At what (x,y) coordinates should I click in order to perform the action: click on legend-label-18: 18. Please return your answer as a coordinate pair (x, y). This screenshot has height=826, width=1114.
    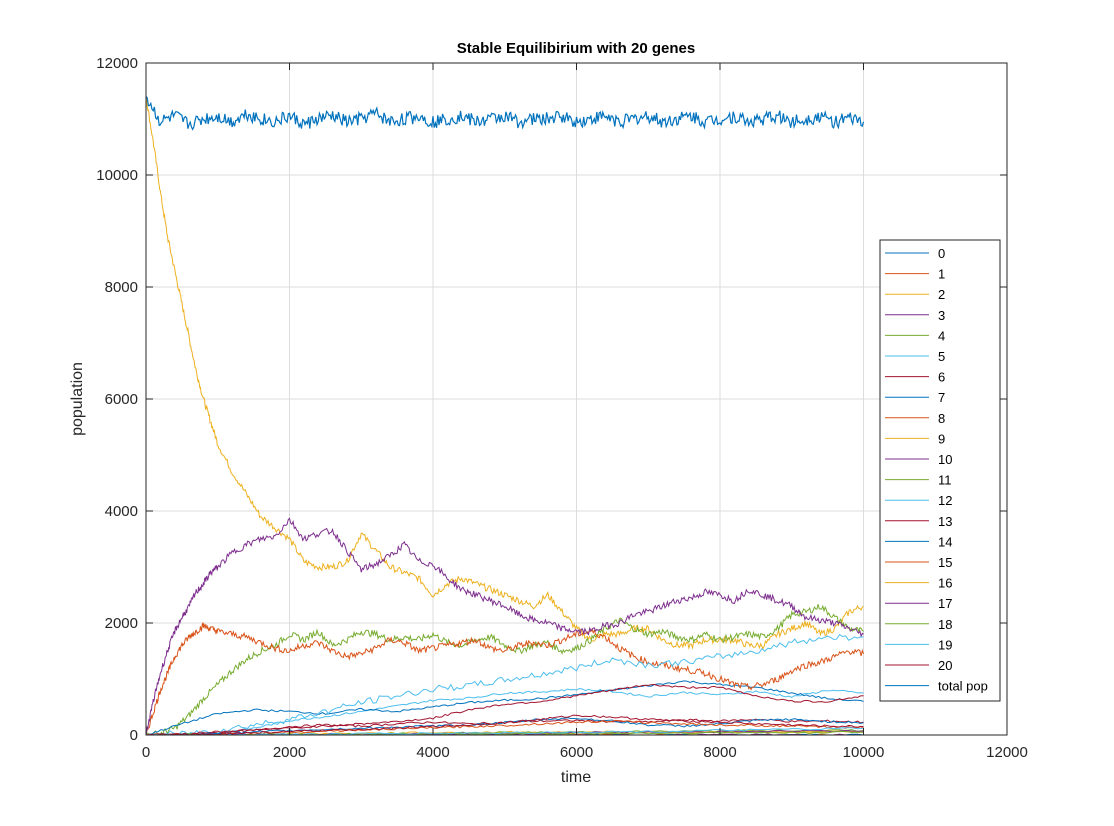
    Looking at the image, I should click on (945, 624).